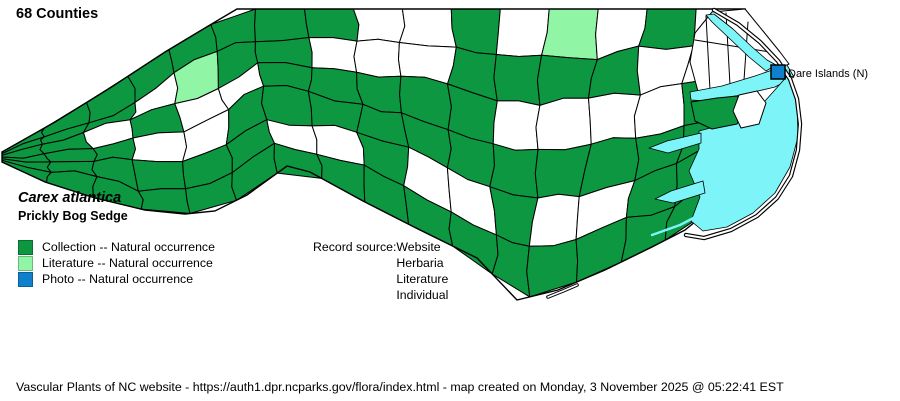 The image size is (900, 401). What do you see at coordinates (422, 279) in the screenshot?
I see `record-source-value: Literature` at bounding box center [422, 279].